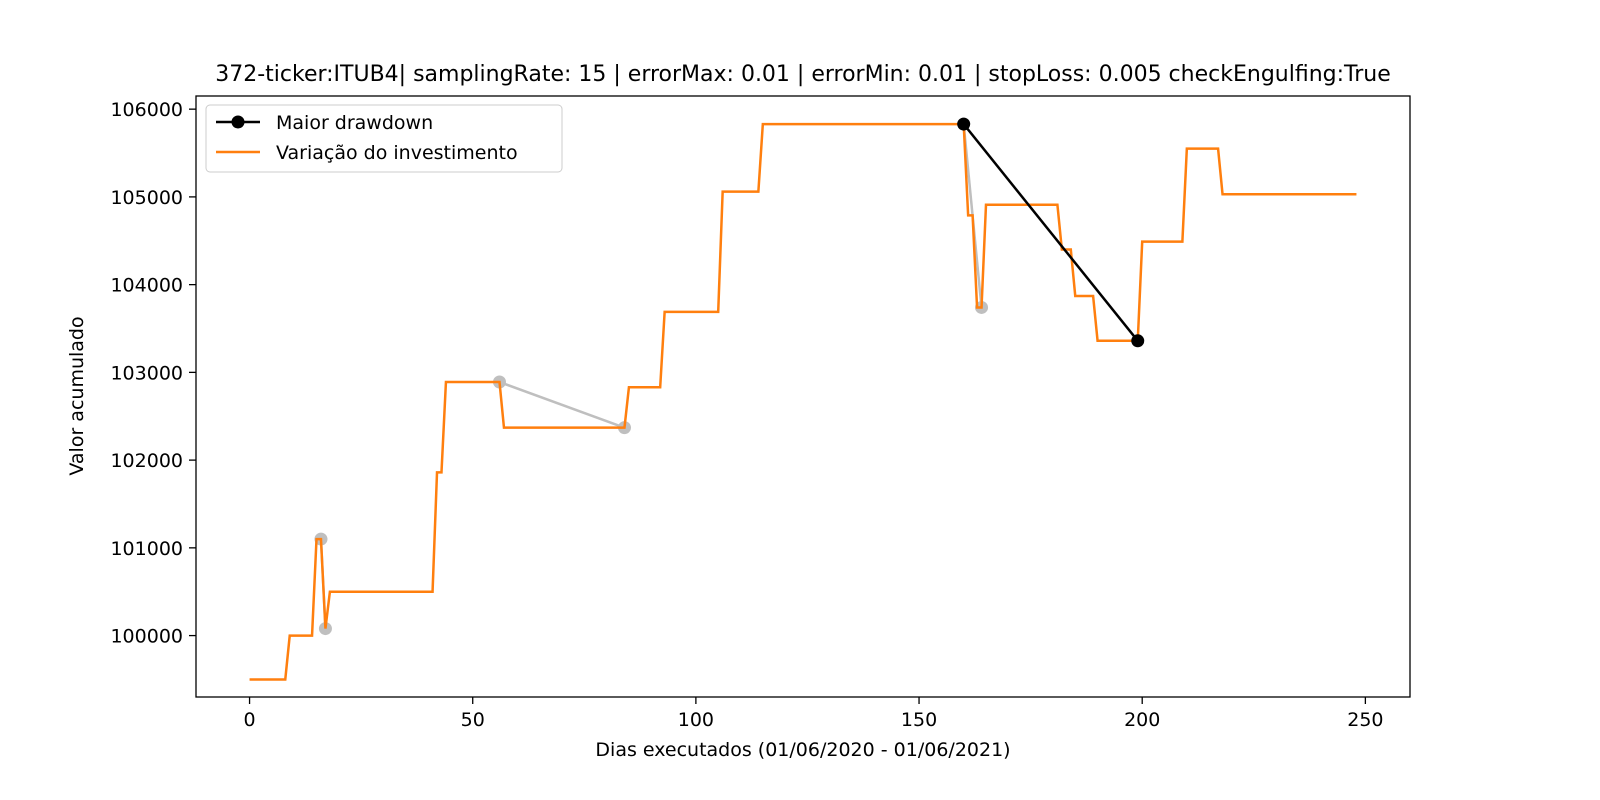 This screenshot has width=1600, height=800. What do you see at coordinates (146, 110) in the screenshot?
I see `y-tick-label-106000: 106000` at bounding box center [146, 110].